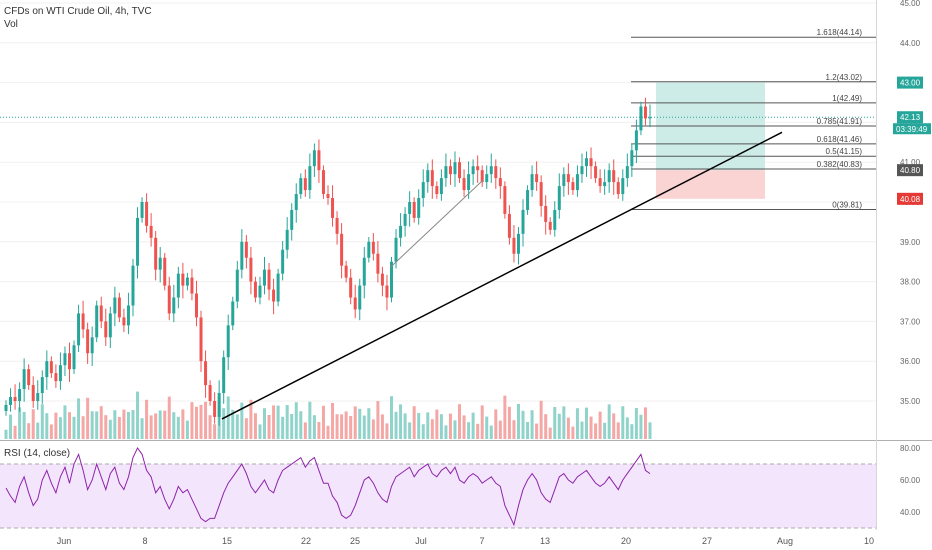 The width and height of the screenshot is (932, 550). I want to click on fib-level-label: 0.5(41.15), so click(844, 151).